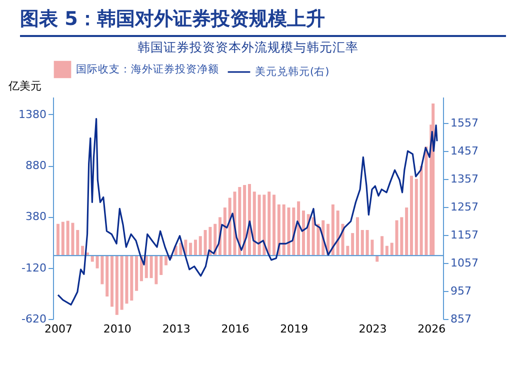 This screenshot has width=516, height=385. I want to click on y-tick-label: 380, so click(36, 217).